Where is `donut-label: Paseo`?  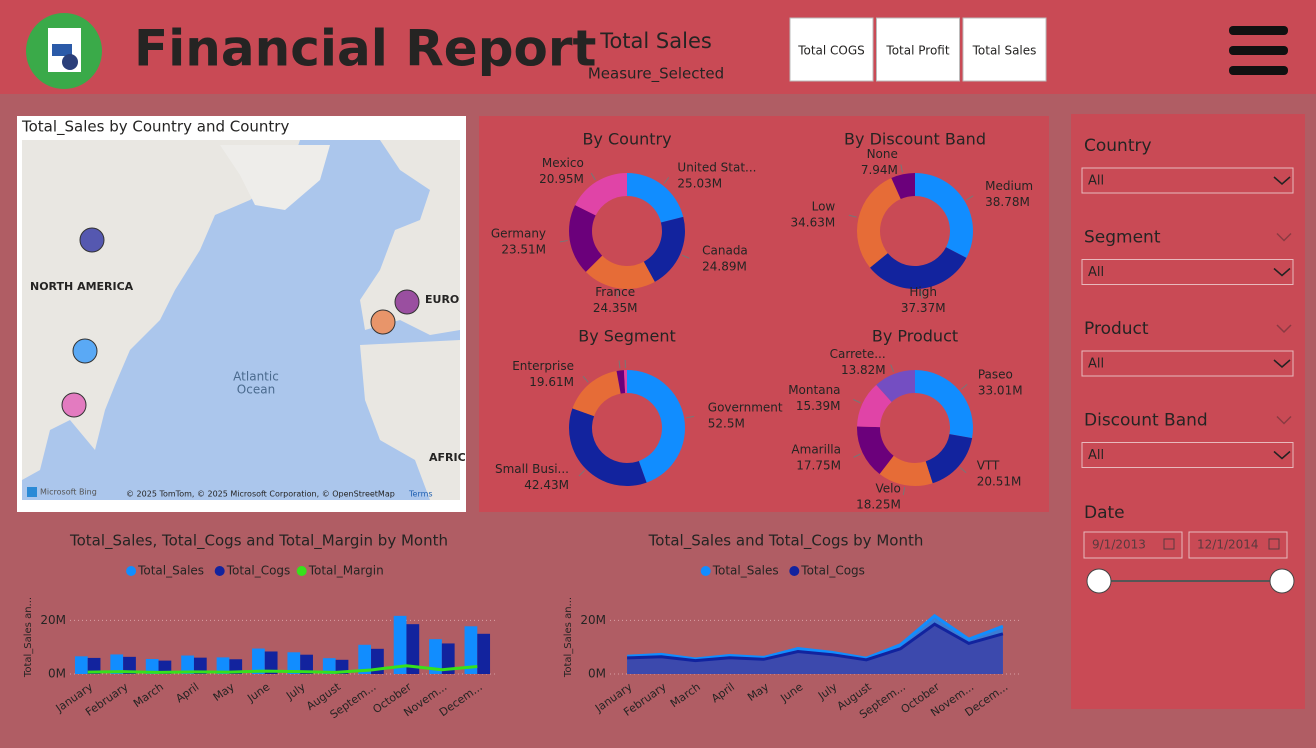 donut-label: Paseo is located at coordinates (995, 375).